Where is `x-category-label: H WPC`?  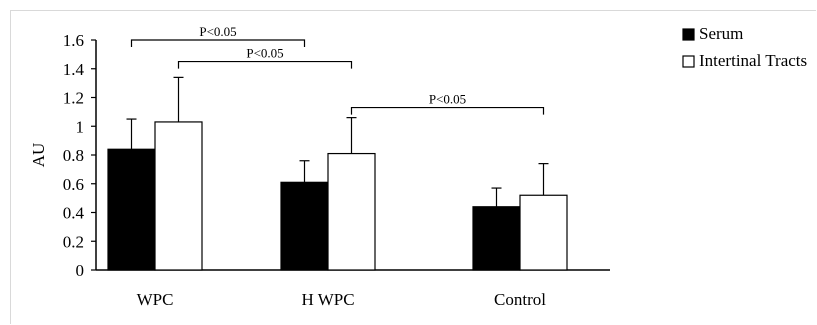 x-category-label: H WPC is located at coordinates (327, 299).